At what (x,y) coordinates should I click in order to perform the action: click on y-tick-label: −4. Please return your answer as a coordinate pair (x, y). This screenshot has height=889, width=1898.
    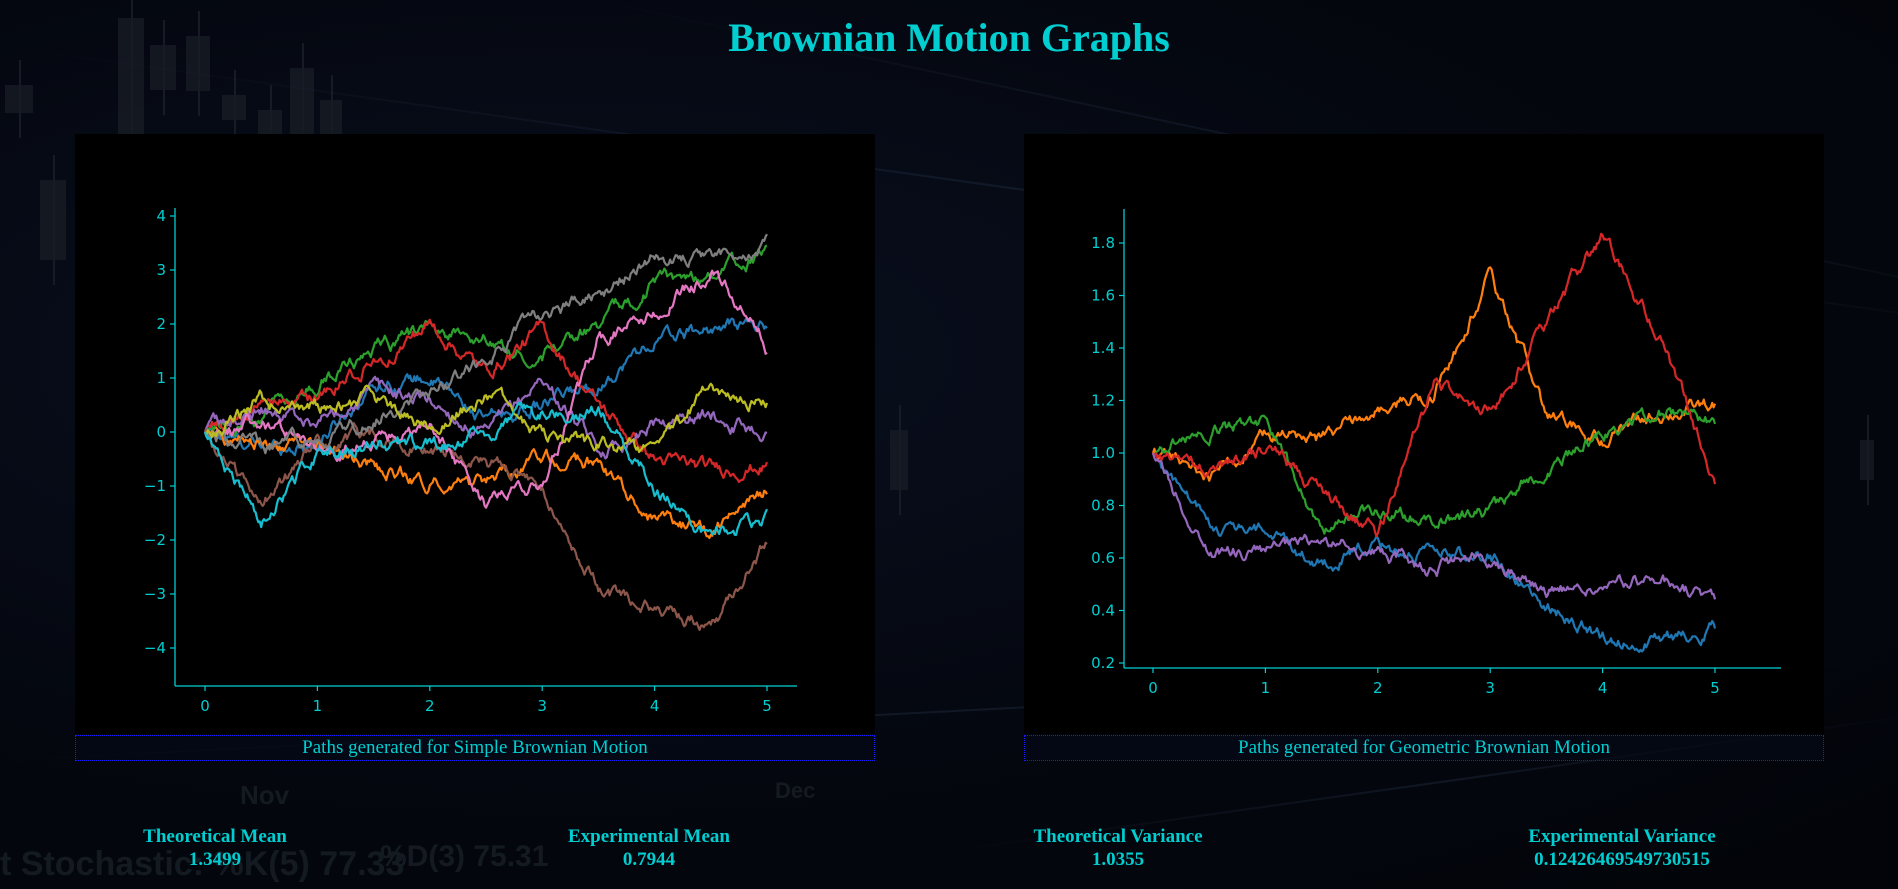
    Looking at the image, I should click on (155, 648).